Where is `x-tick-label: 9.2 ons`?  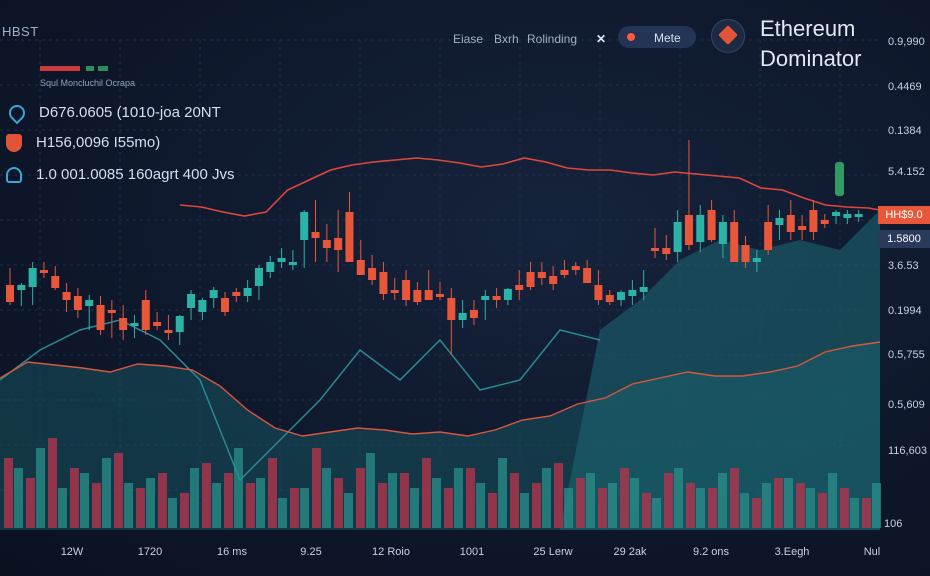 x-tick-label: 9.2 ons is located at coordinates (711, 552).